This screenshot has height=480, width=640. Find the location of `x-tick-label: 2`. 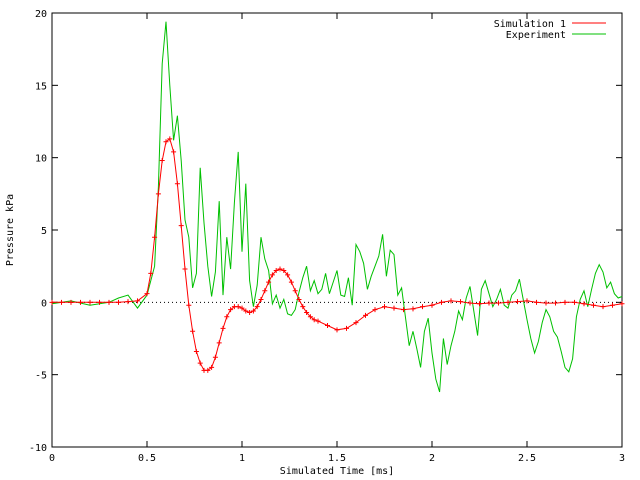

x-tick-label: 2 is located at coordinates (432, 458).